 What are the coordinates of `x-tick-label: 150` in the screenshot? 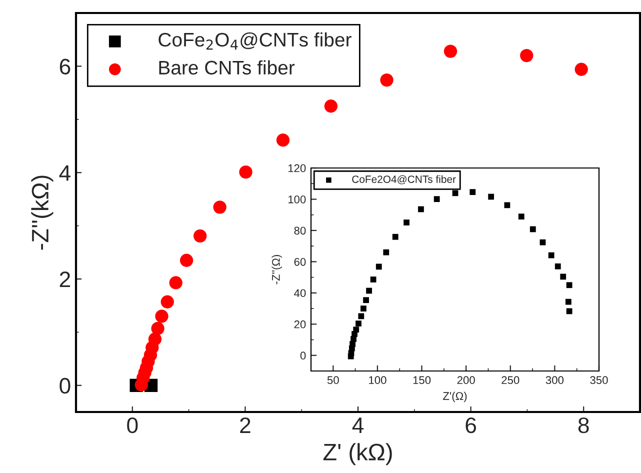 It's located at (422, 380).